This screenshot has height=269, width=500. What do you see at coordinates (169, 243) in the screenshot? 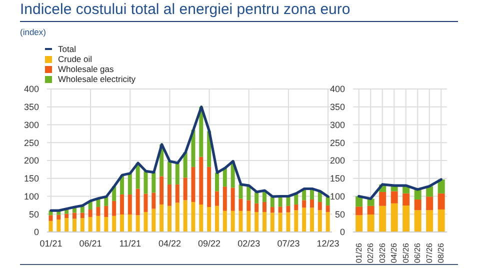
I see `x-tick-label: 04/22` at bounding box center [169, 243].